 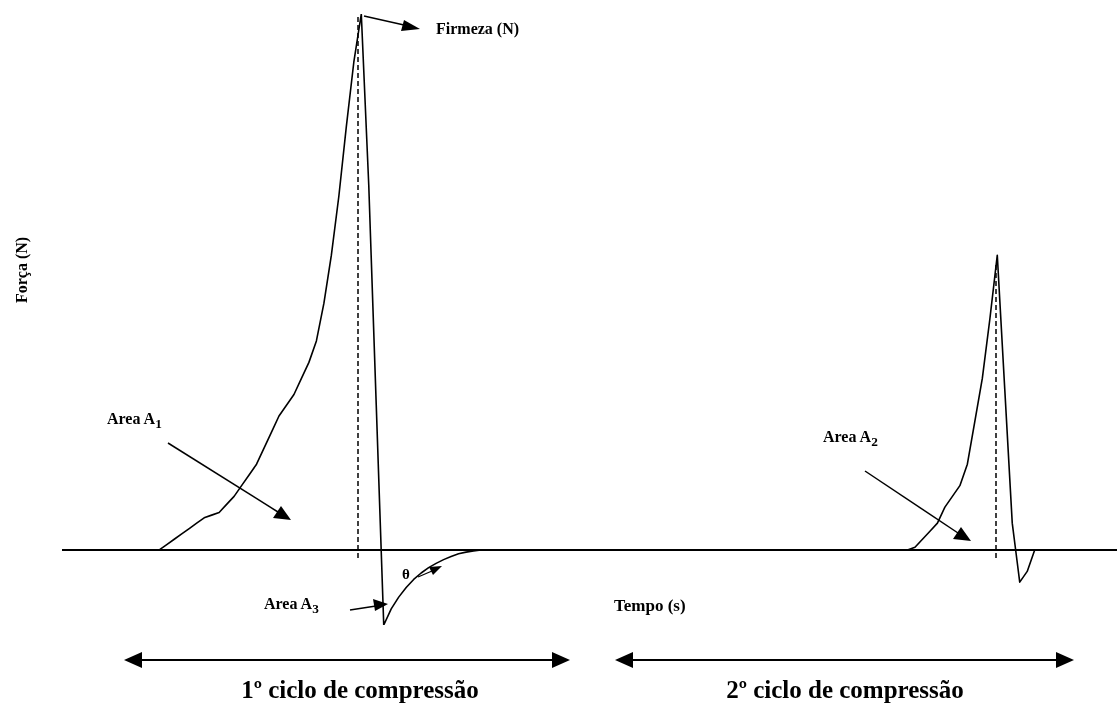 I want to click on annotation: Area A$_{1}$, so click(x=134, y=421).